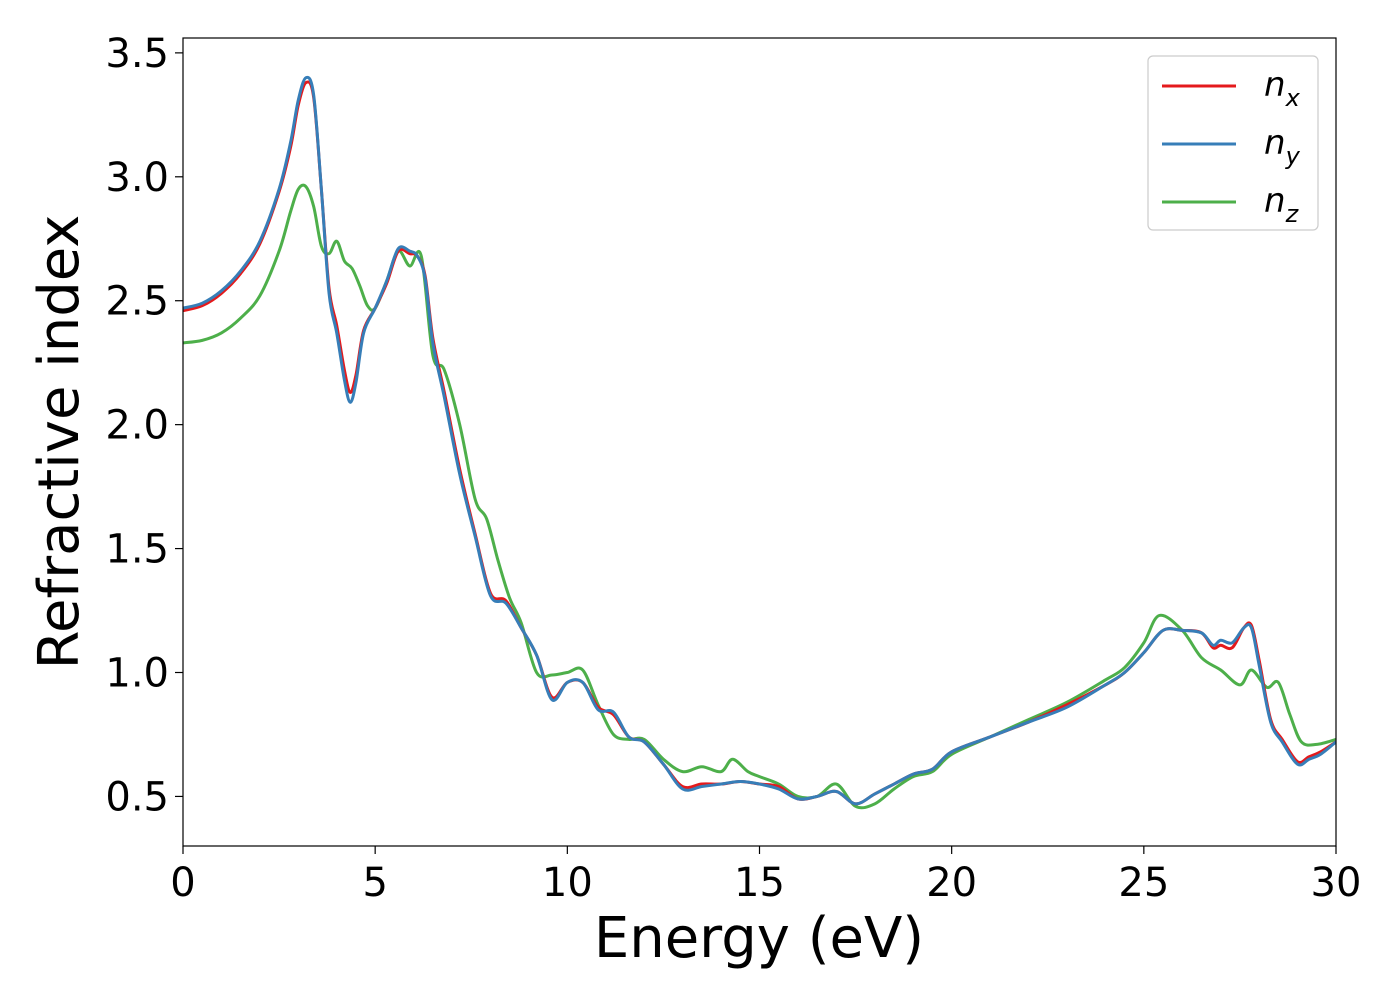 Image resolution: width=1400 pixels, height=1000 pixels. What do you see at coordinates (951, 883) in the screenshot?
I see `x-tick-label: 20` at bounding box center [951, 883].